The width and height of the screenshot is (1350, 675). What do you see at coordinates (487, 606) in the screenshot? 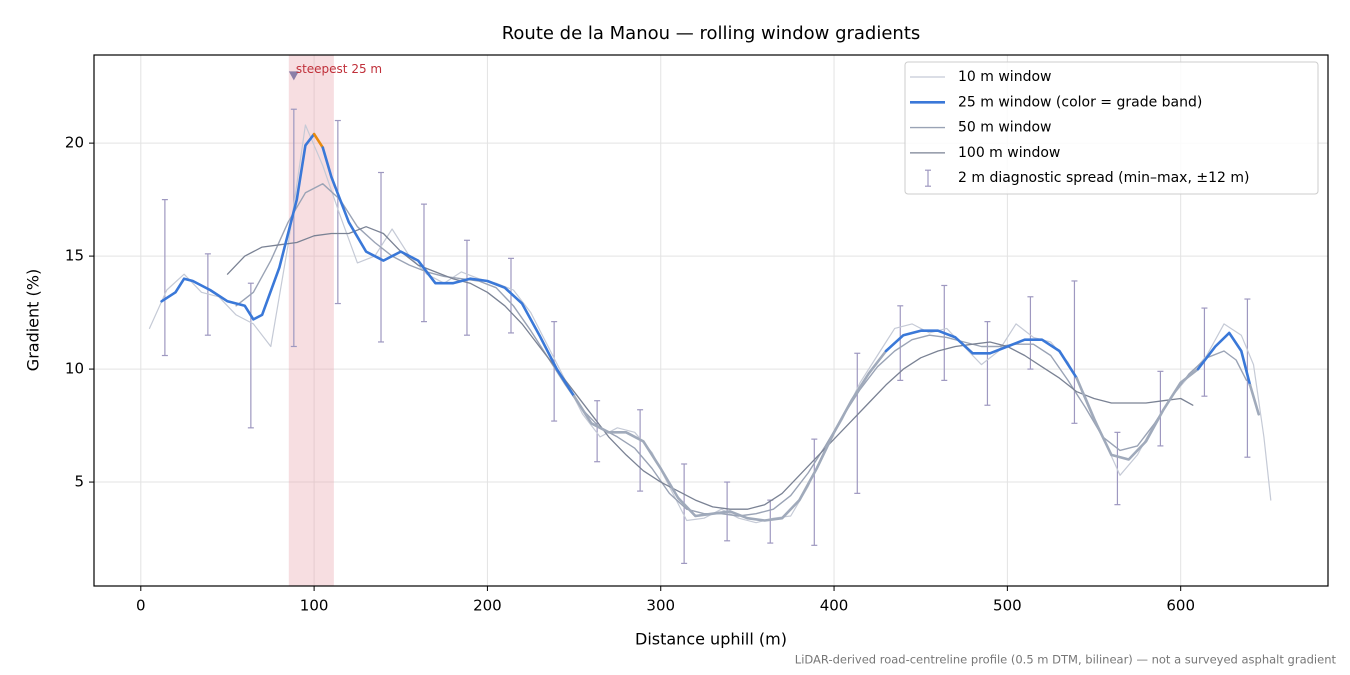
I see `x-tick-label: 200` at bounding box center [487, 606].